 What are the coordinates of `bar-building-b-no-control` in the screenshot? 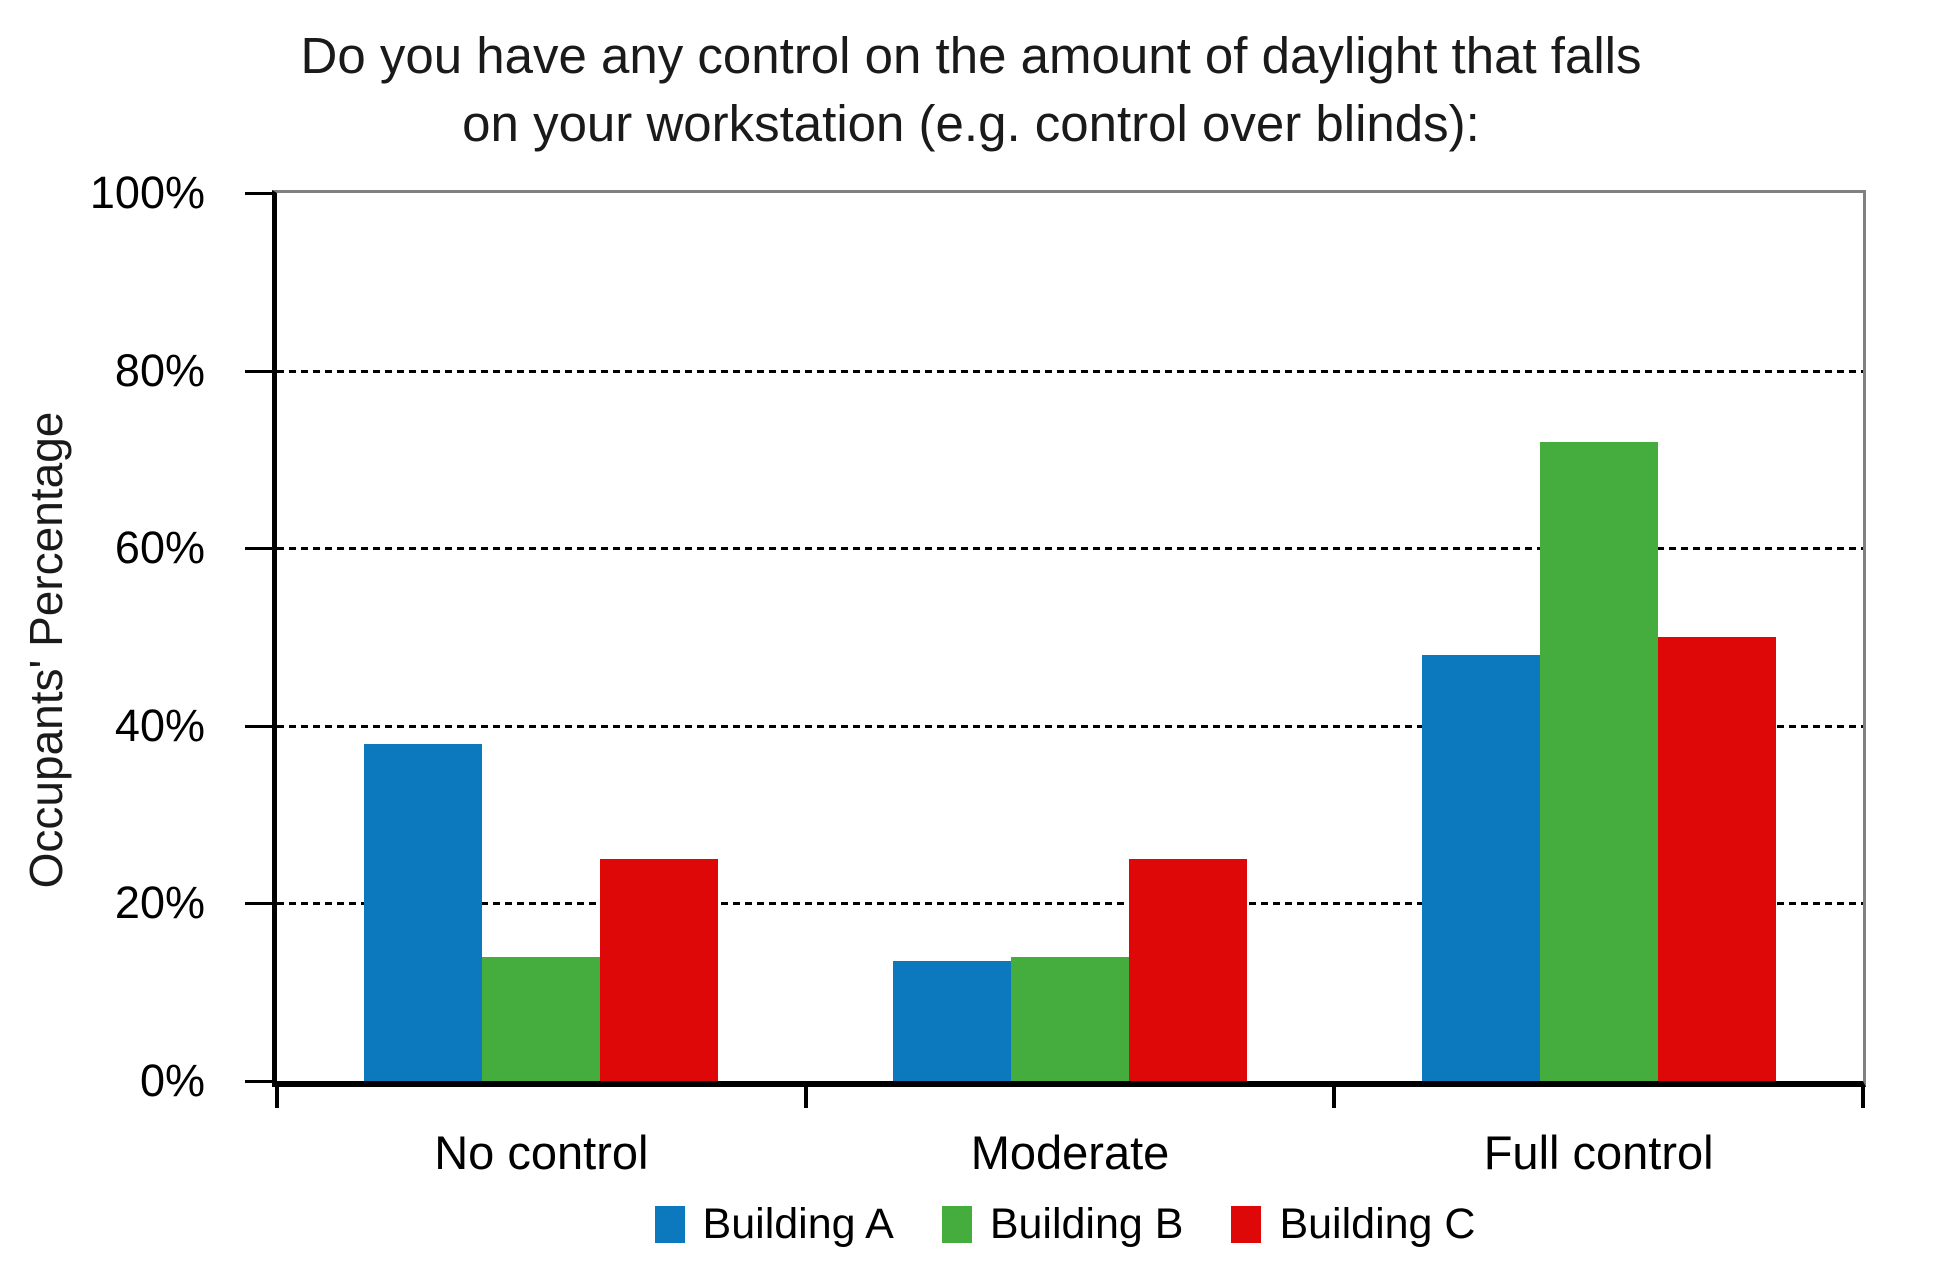 It's located at (541, 1018).